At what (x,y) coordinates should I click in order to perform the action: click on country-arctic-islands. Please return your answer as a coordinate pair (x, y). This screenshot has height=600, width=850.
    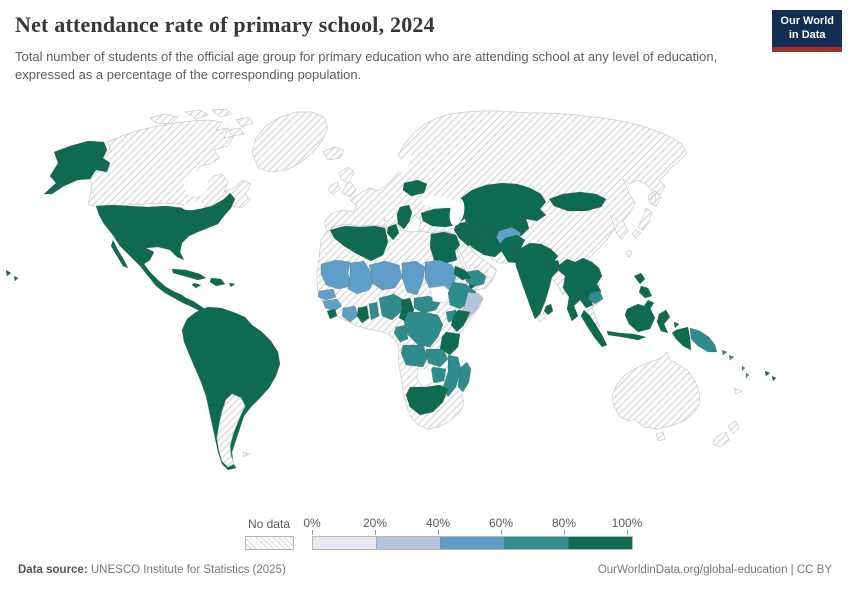
    Looking at the image, I should click on (201, 122).